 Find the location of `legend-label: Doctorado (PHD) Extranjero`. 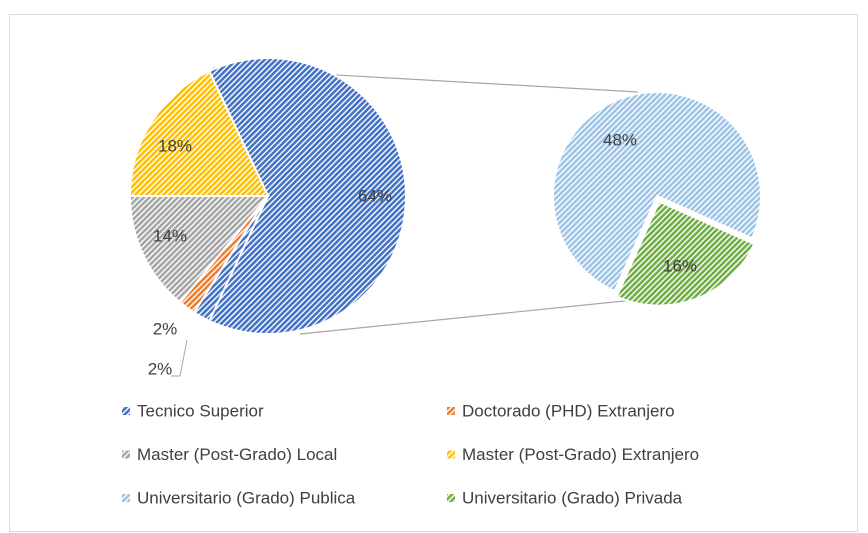

legend-label: Doctorado (PHD) Extranjero is located at coordinates (568, 410).